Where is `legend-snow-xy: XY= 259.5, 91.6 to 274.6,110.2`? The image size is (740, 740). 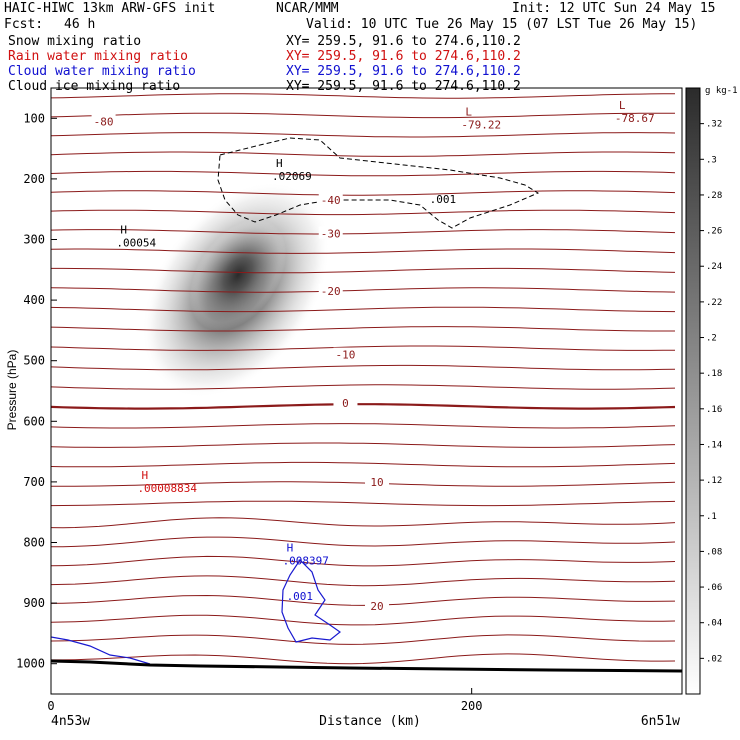 legend-snow-xy: XY= 259.5, 91.6 to 274.6,110.2 is located at coordinates (403, 41).